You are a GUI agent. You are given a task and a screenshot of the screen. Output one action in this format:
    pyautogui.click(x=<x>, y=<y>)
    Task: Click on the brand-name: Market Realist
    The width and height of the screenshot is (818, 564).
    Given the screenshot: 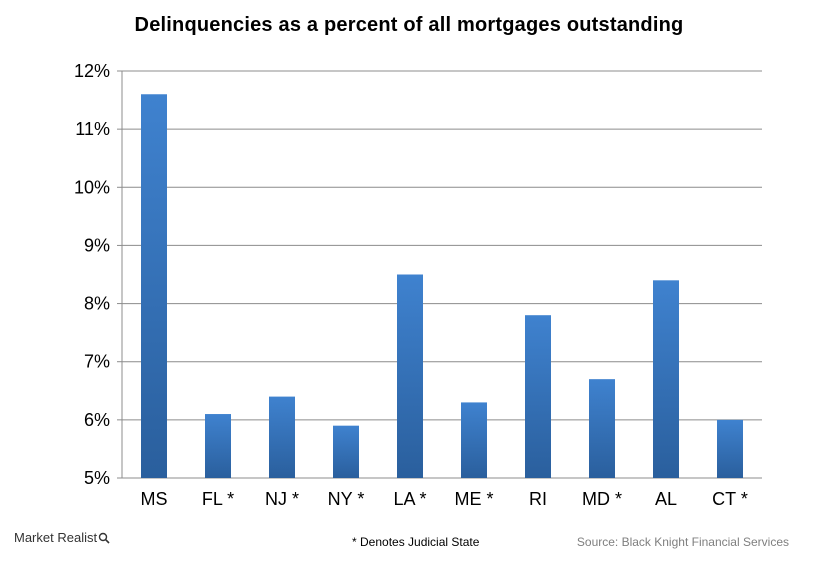 What is the action you would take?
    pyautogui.click(x=56, y=537)
    